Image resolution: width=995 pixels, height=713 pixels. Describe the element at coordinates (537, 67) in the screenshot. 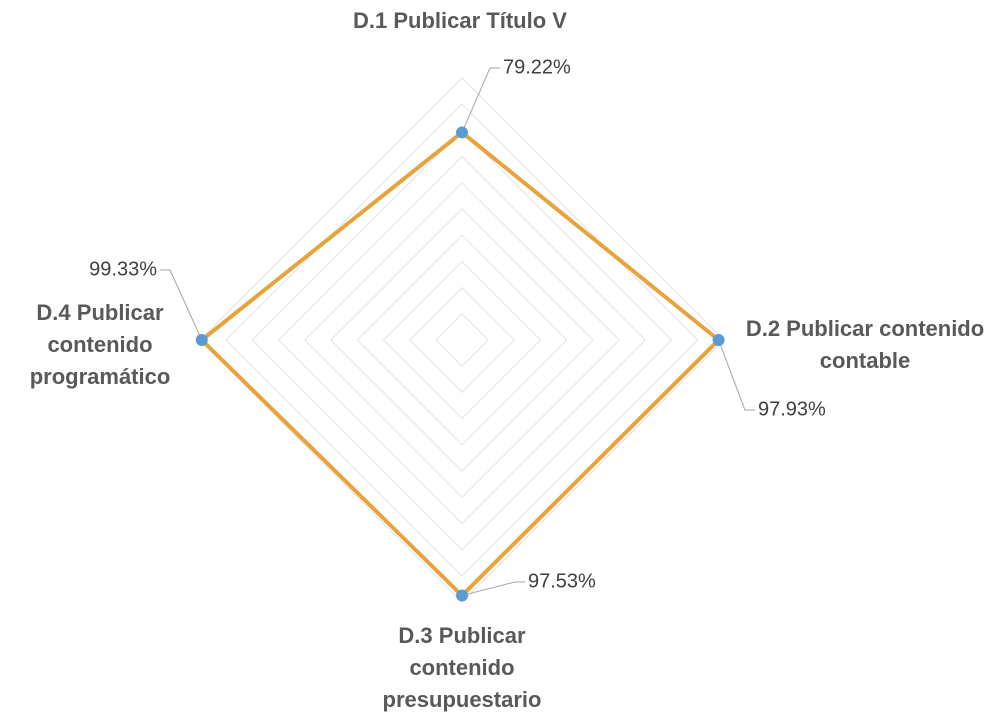

I see `data-label: 79.22%` at that location.